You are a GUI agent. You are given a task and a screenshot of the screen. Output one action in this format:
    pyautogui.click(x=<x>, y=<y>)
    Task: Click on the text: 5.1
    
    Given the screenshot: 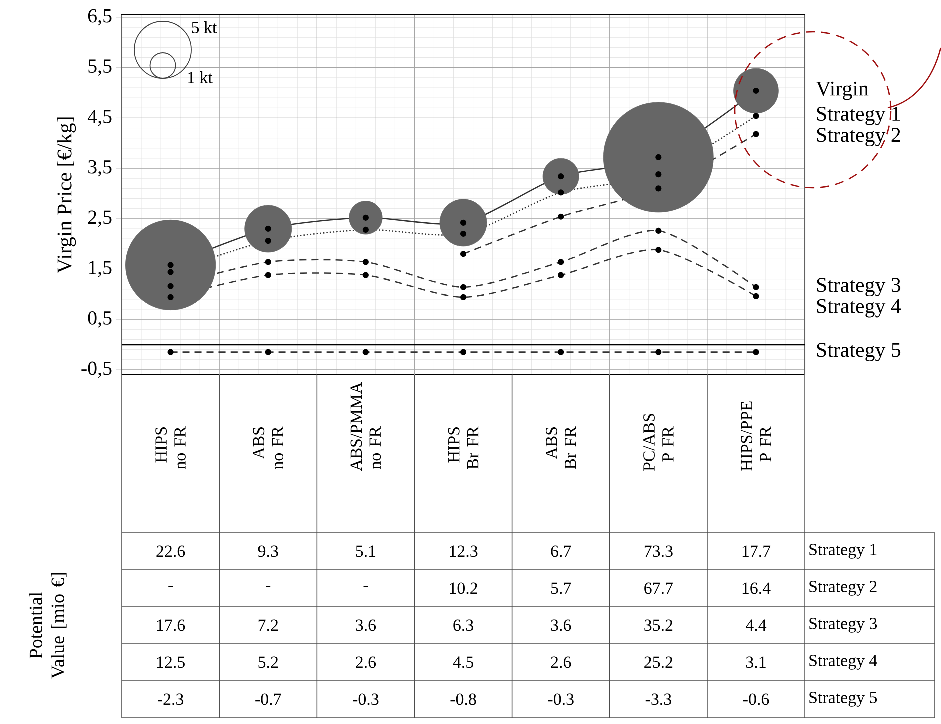 What is the action you would take?
    pyautogui.click(x=366, y=552)
    